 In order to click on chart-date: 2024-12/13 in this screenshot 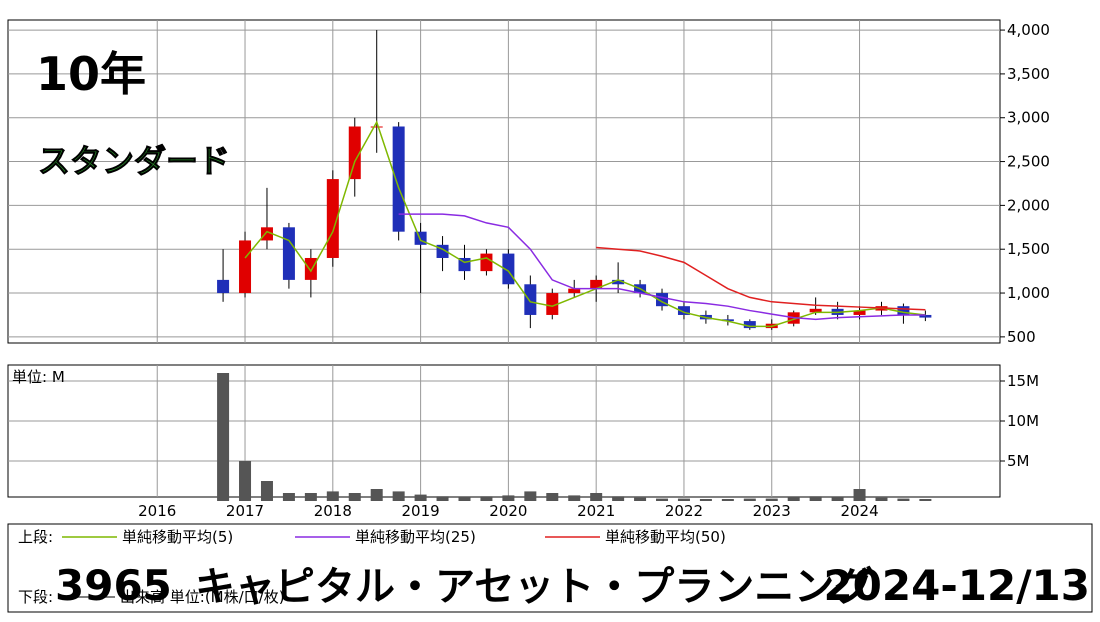, I will do `click(956, 585)`.